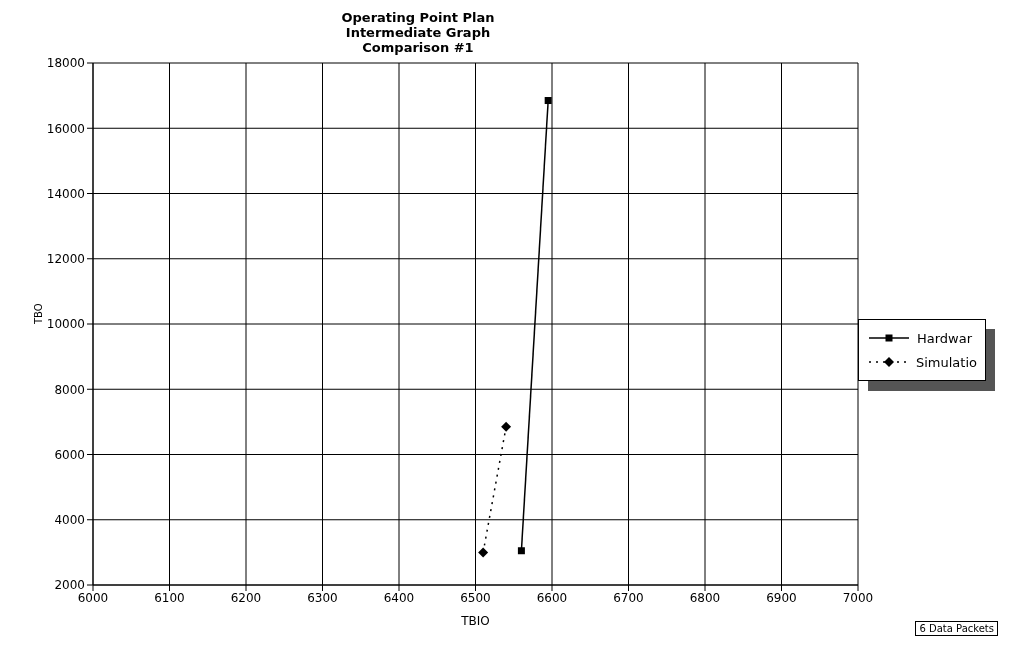  What do you see at coordinates (628, 597) in the screenshot?
I see `x-tick-label: 6700` at bounding box center [628, 597].